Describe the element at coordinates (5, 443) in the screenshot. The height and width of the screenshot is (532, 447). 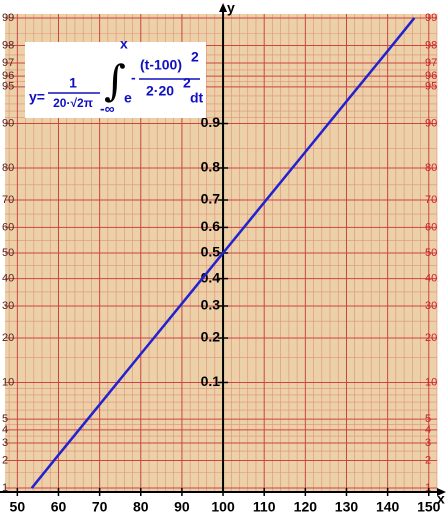
I see `y-tick-label: 3` at that location.